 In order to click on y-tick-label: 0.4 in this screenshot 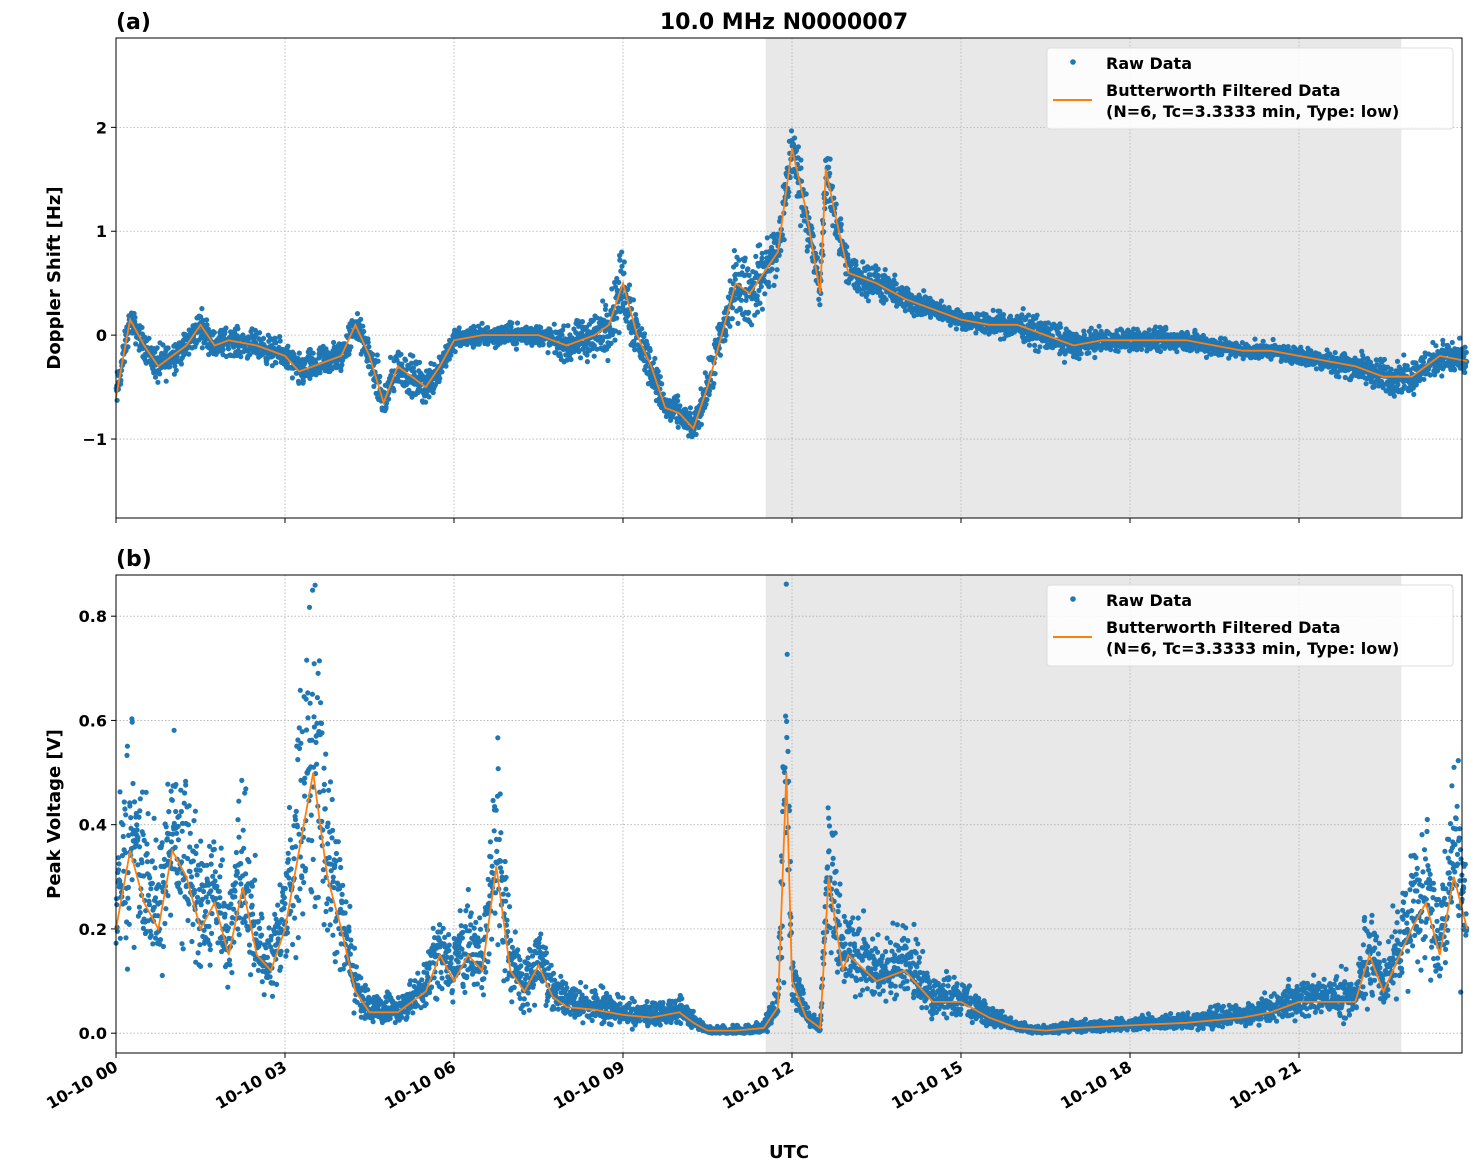, I will do `click(93, 825)`.